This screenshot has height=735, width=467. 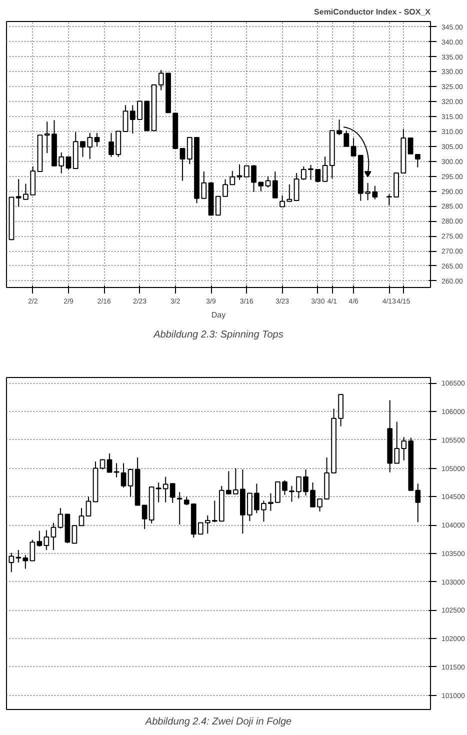 I want to click on chart-title: SemiConductor Index - SOX_X, so click(x=373, y=12).